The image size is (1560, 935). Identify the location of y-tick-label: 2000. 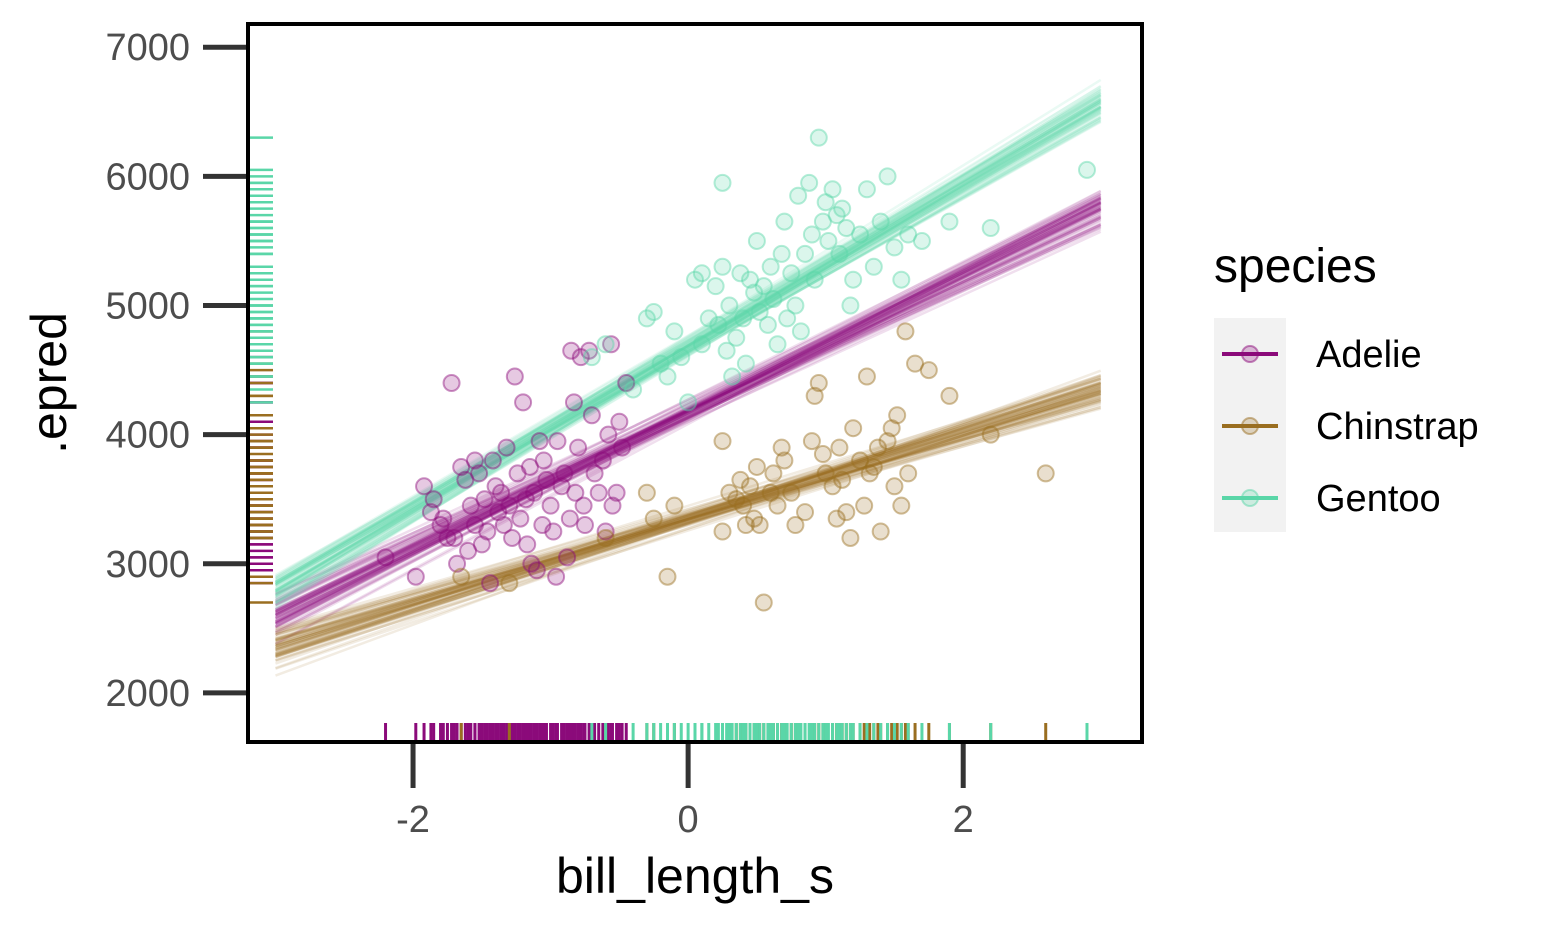
(147, 694).